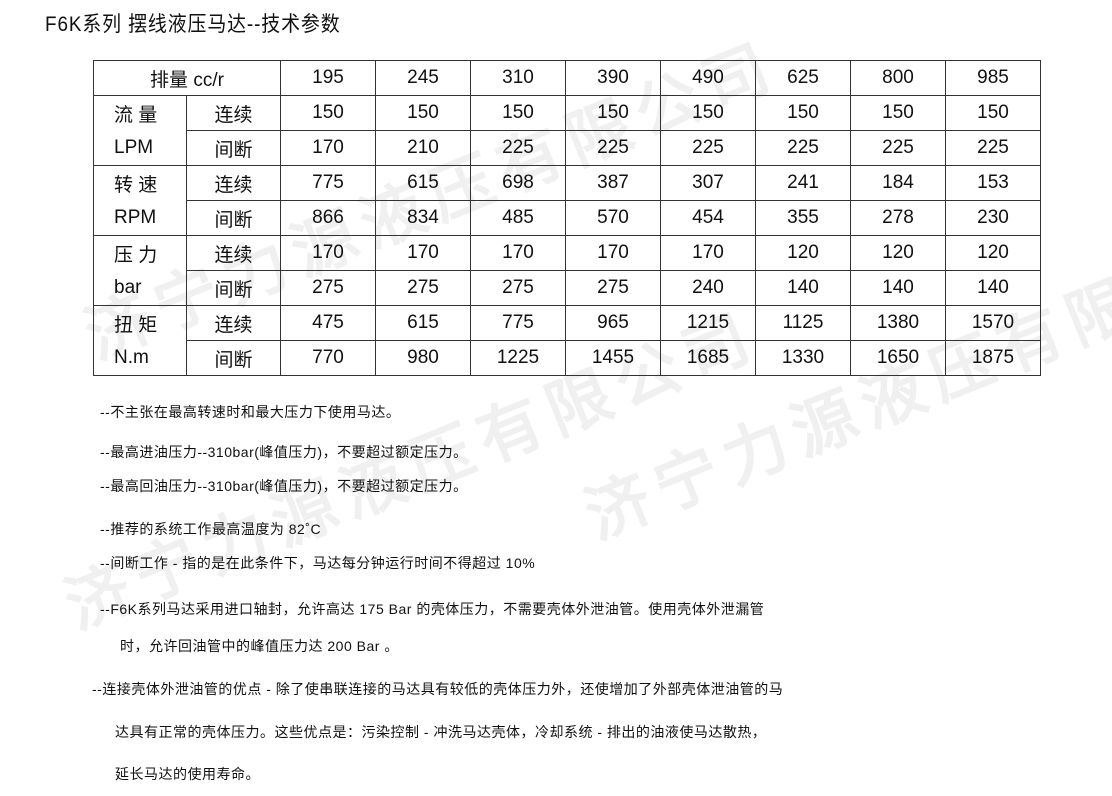  What do you see at coordinates (318, 563) in the screenshot?
I see `note-line: --间断工作 - 指的是在此条件下，马达每分钟运行时间不得超过 10%` at bounding box center [318, 563].